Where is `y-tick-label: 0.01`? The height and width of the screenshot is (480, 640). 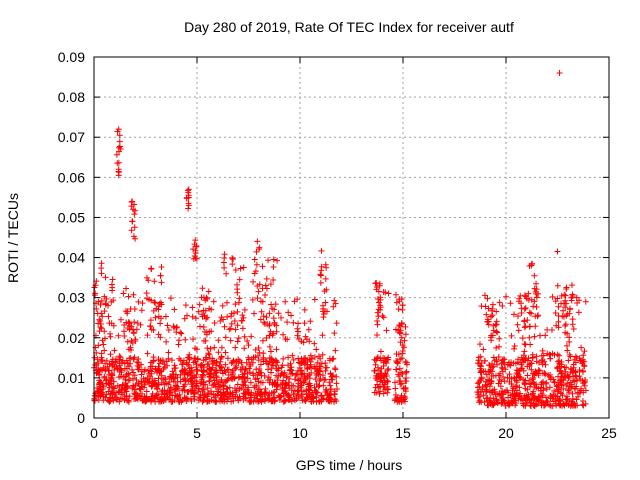
y-tick-label: 0.01 is located at coordinates (71, 378).